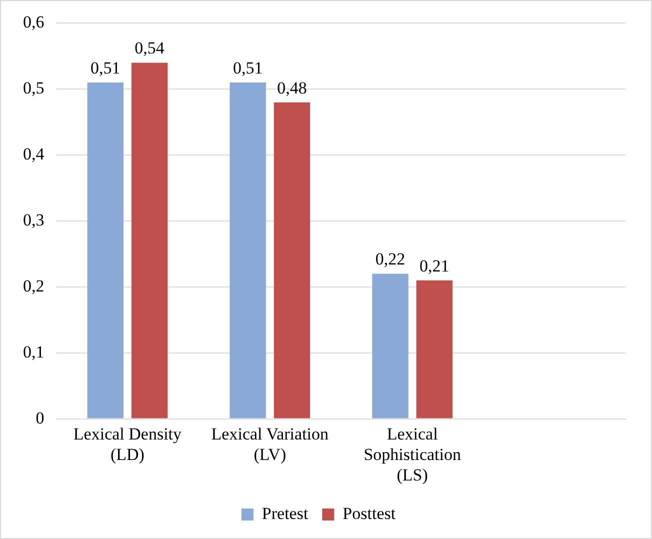 The image size is (652, 539). What do you see at coordinates (33, 286) in the screenshot?
I see `y-tick-label: 0,2` at bounding box center [33, 286].